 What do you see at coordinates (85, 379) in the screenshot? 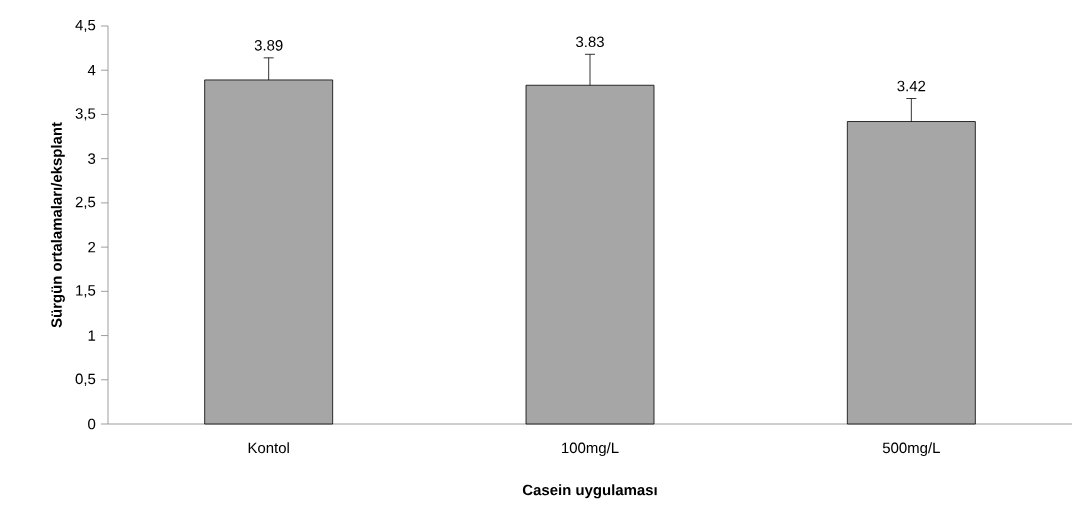
I see `y-tick-label: 0,5` at bounding box center [85, 379].